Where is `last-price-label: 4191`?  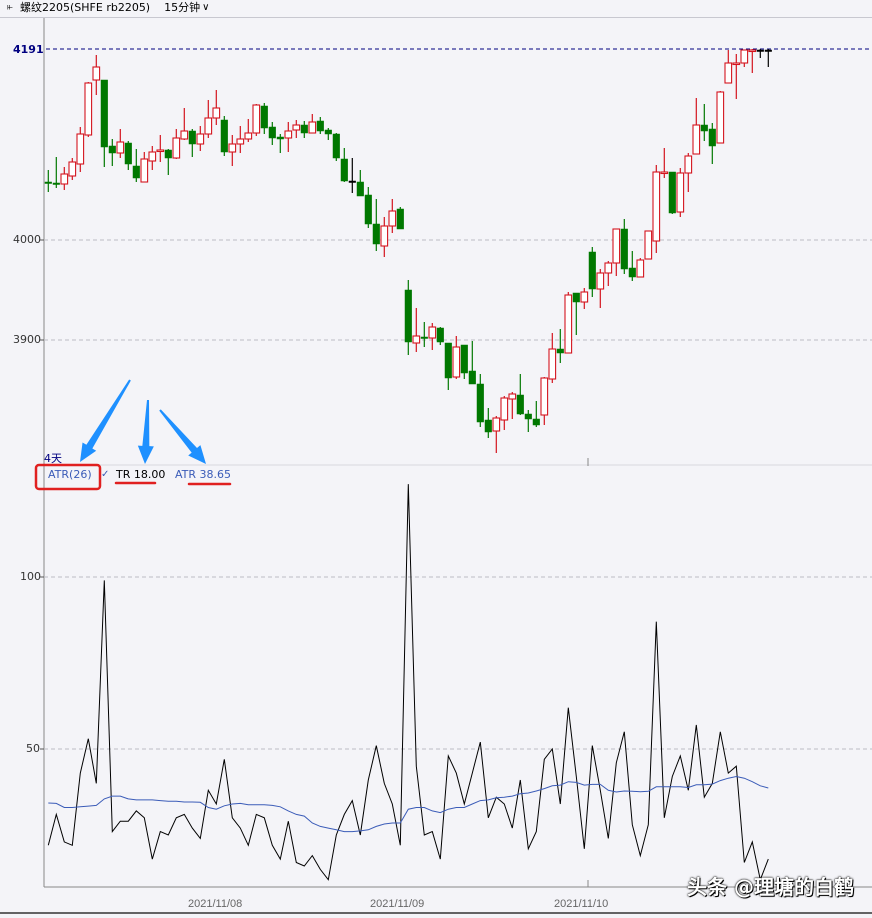 last-price-label: 4191 is located at coordinates (28, 49).